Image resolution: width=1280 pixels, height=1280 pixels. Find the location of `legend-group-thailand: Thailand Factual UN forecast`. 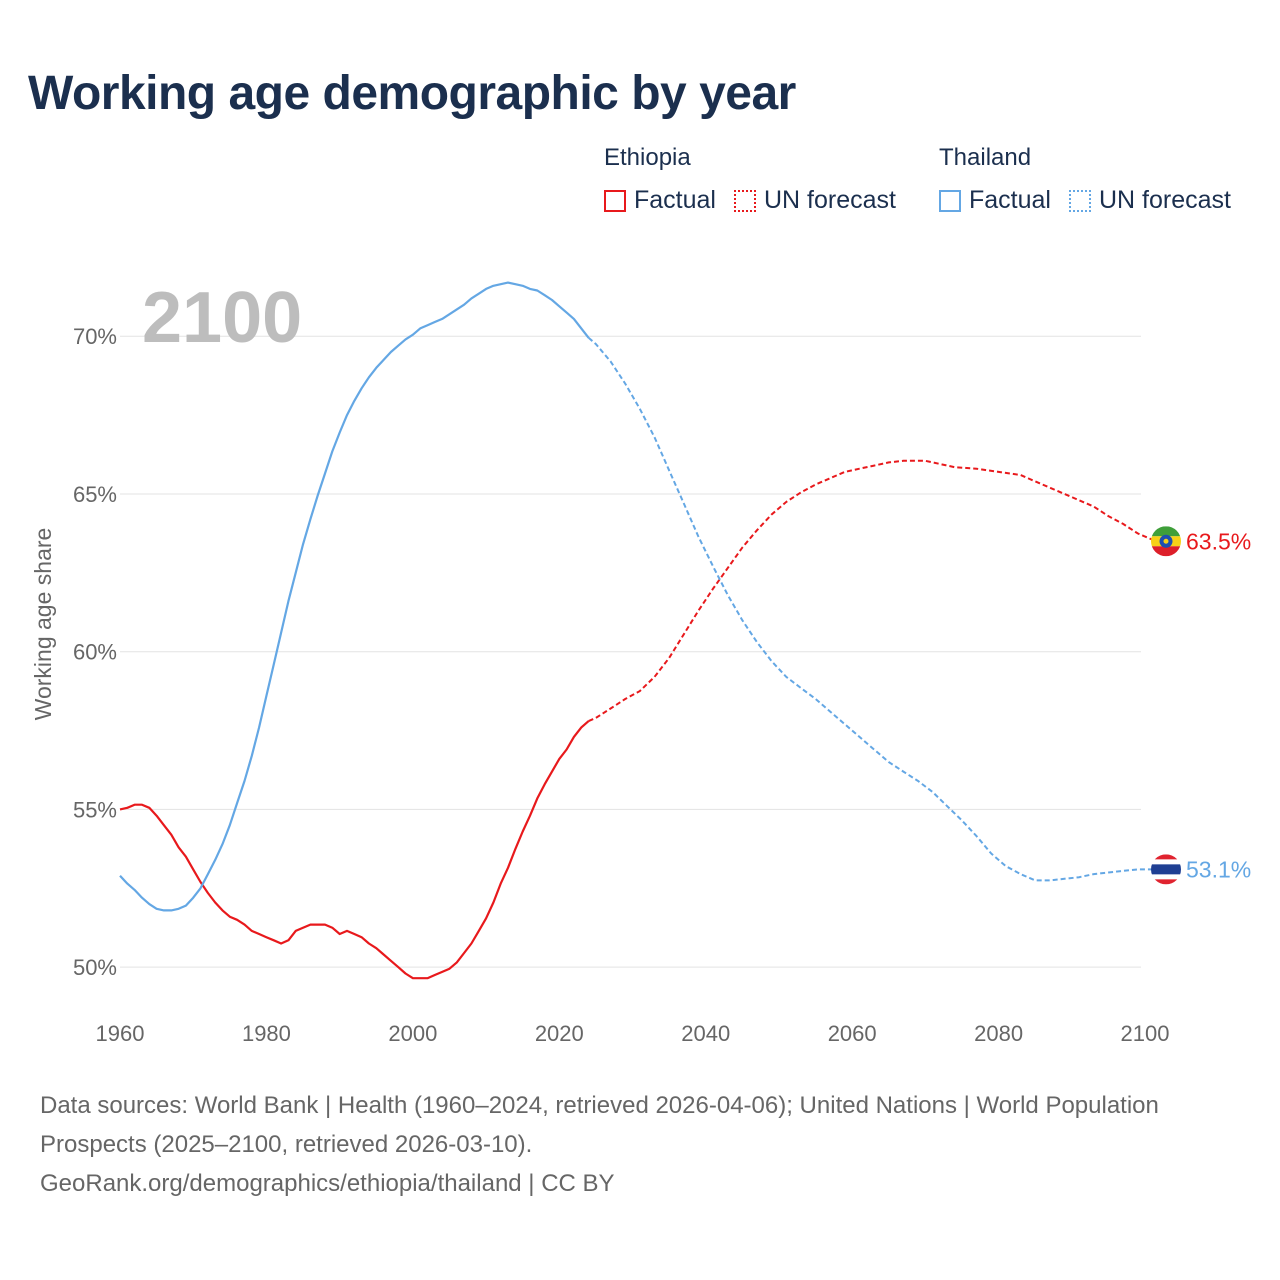

legend-group-thailand: Thailand Factual UN forecast is located at coordinates (1085, 179).